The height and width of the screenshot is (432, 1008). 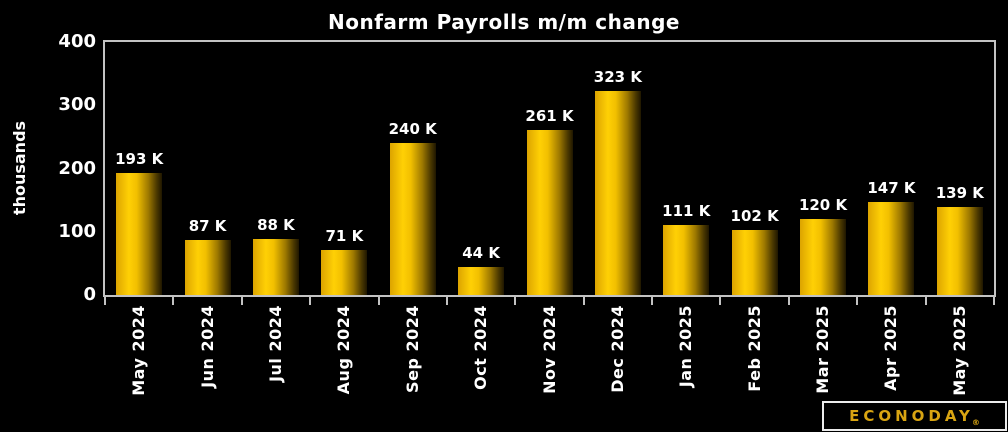 What do you see at coordinates (823, 205) in the screenshot?
I see `bar-value-label: 120 K` at bounding box center [823, 205].